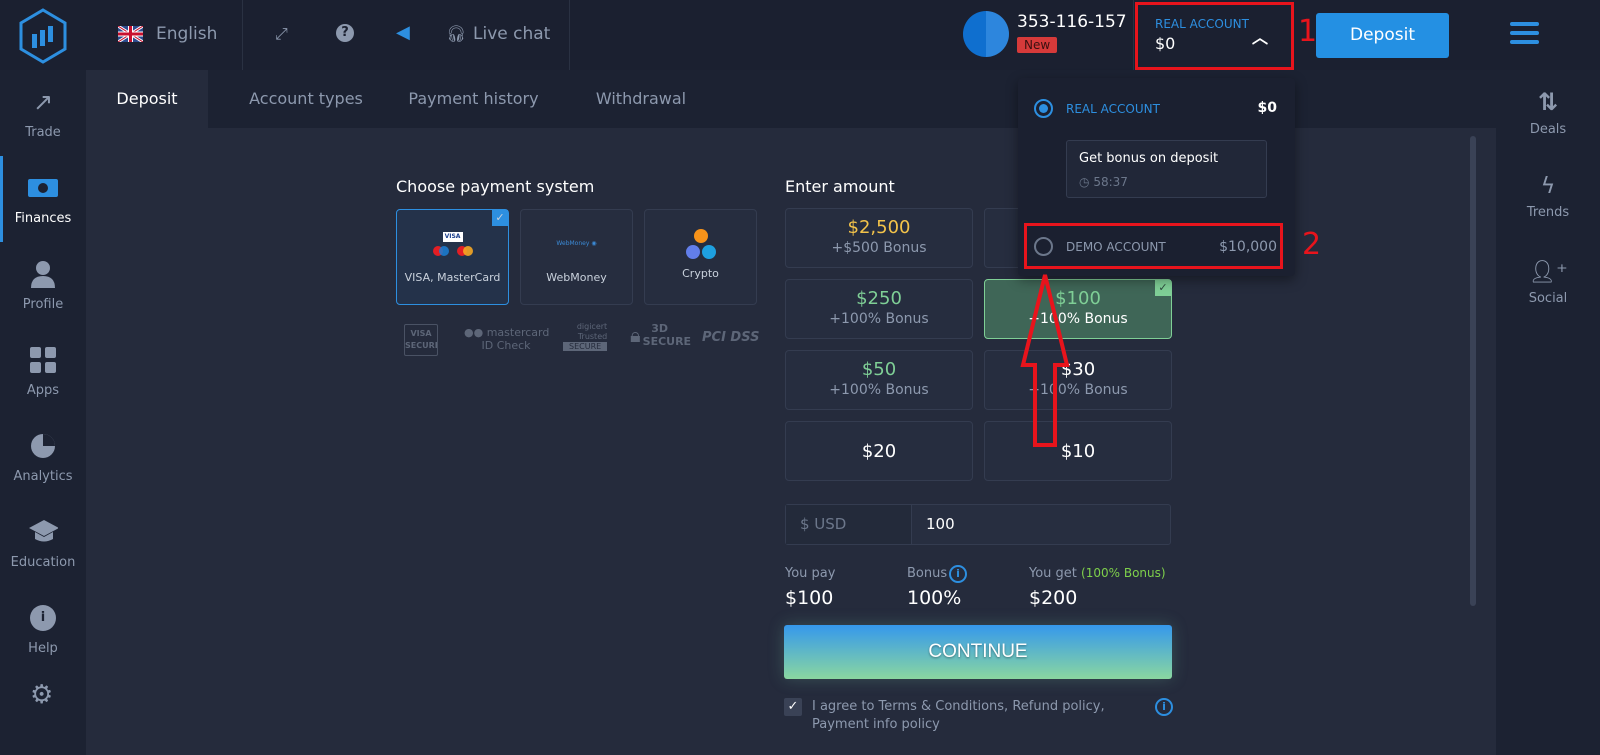 This screenshot has height=755, width=1600. I want to click on amount-option: $10, so click(1078, 451).